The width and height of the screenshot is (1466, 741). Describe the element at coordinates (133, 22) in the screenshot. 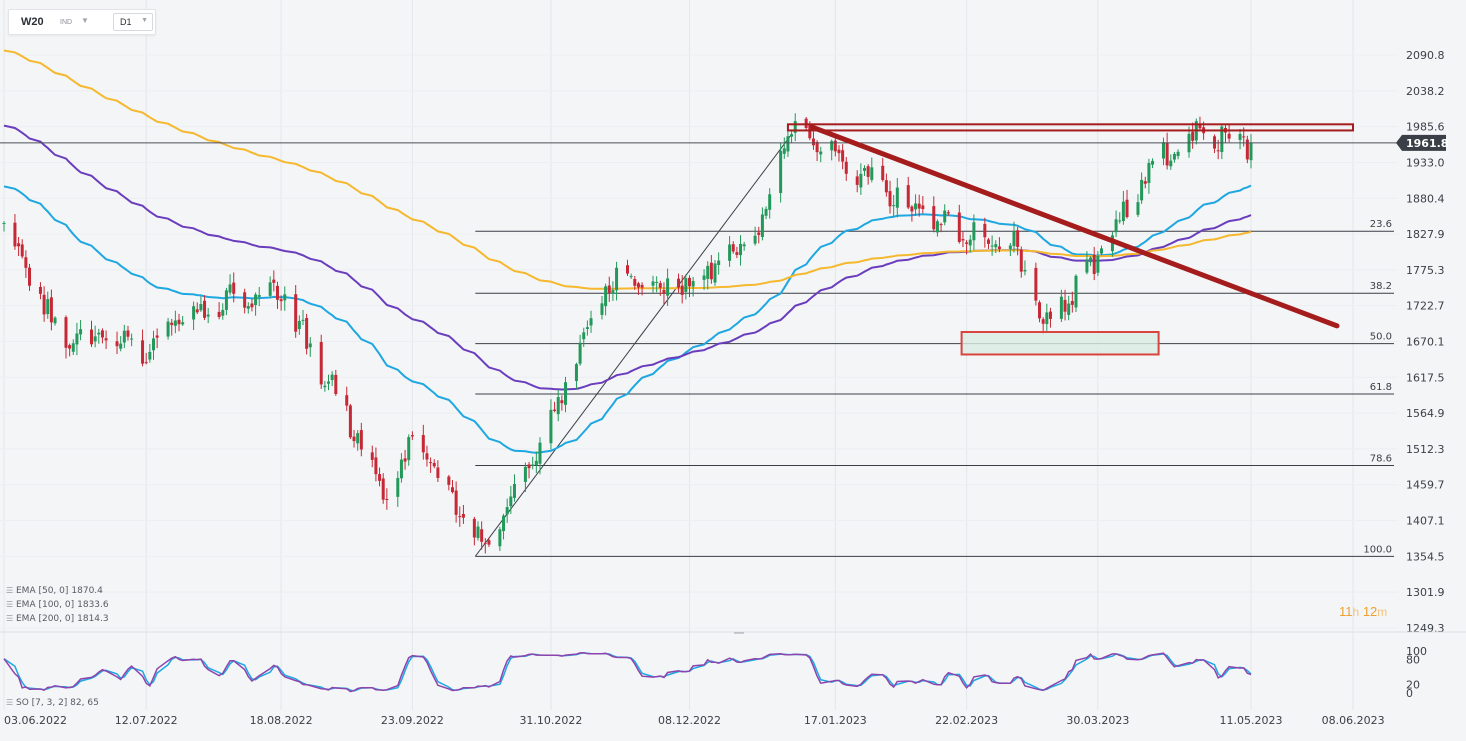

I see `timeframe-select: D1 ▼` at that location.